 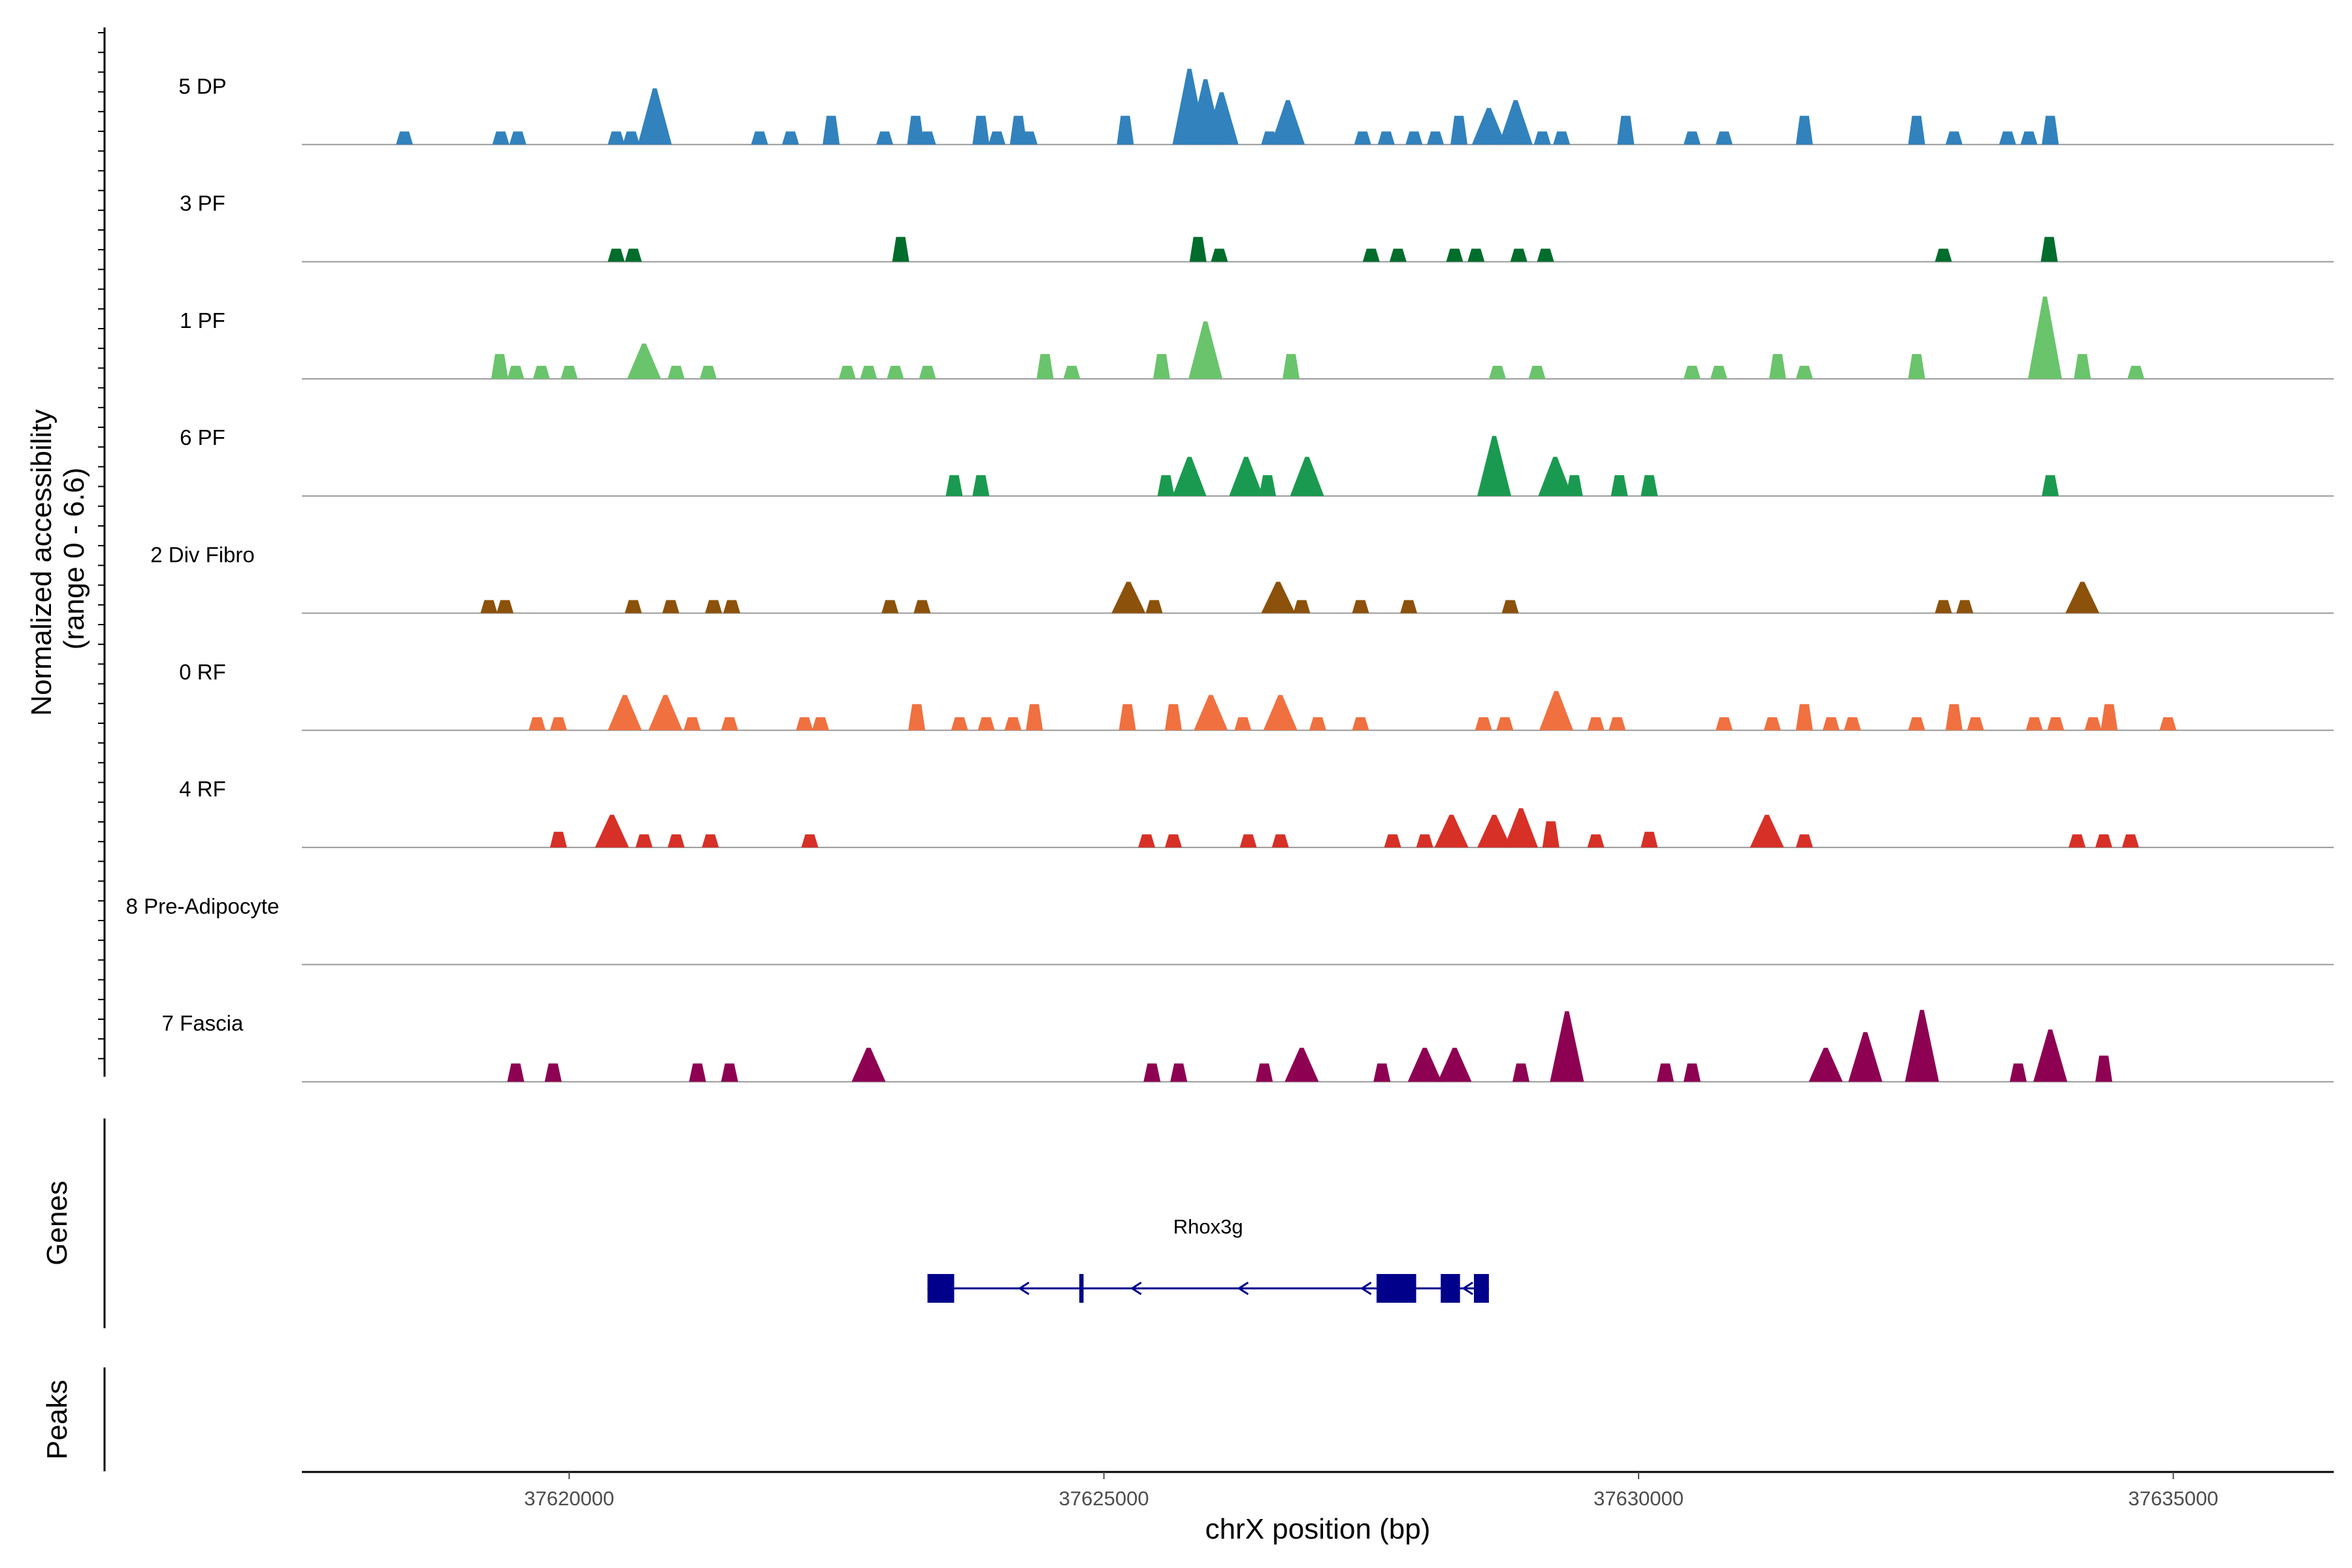 I want to click on track-label: 6 PF, so click(x=202, y=437).